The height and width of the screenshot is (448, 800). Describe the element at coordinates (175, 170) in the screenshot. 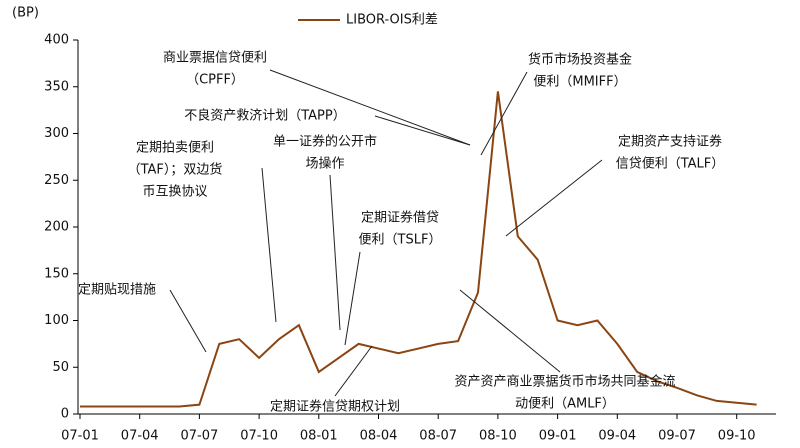

I see `annotation: （TAF）；双边货` at that location.